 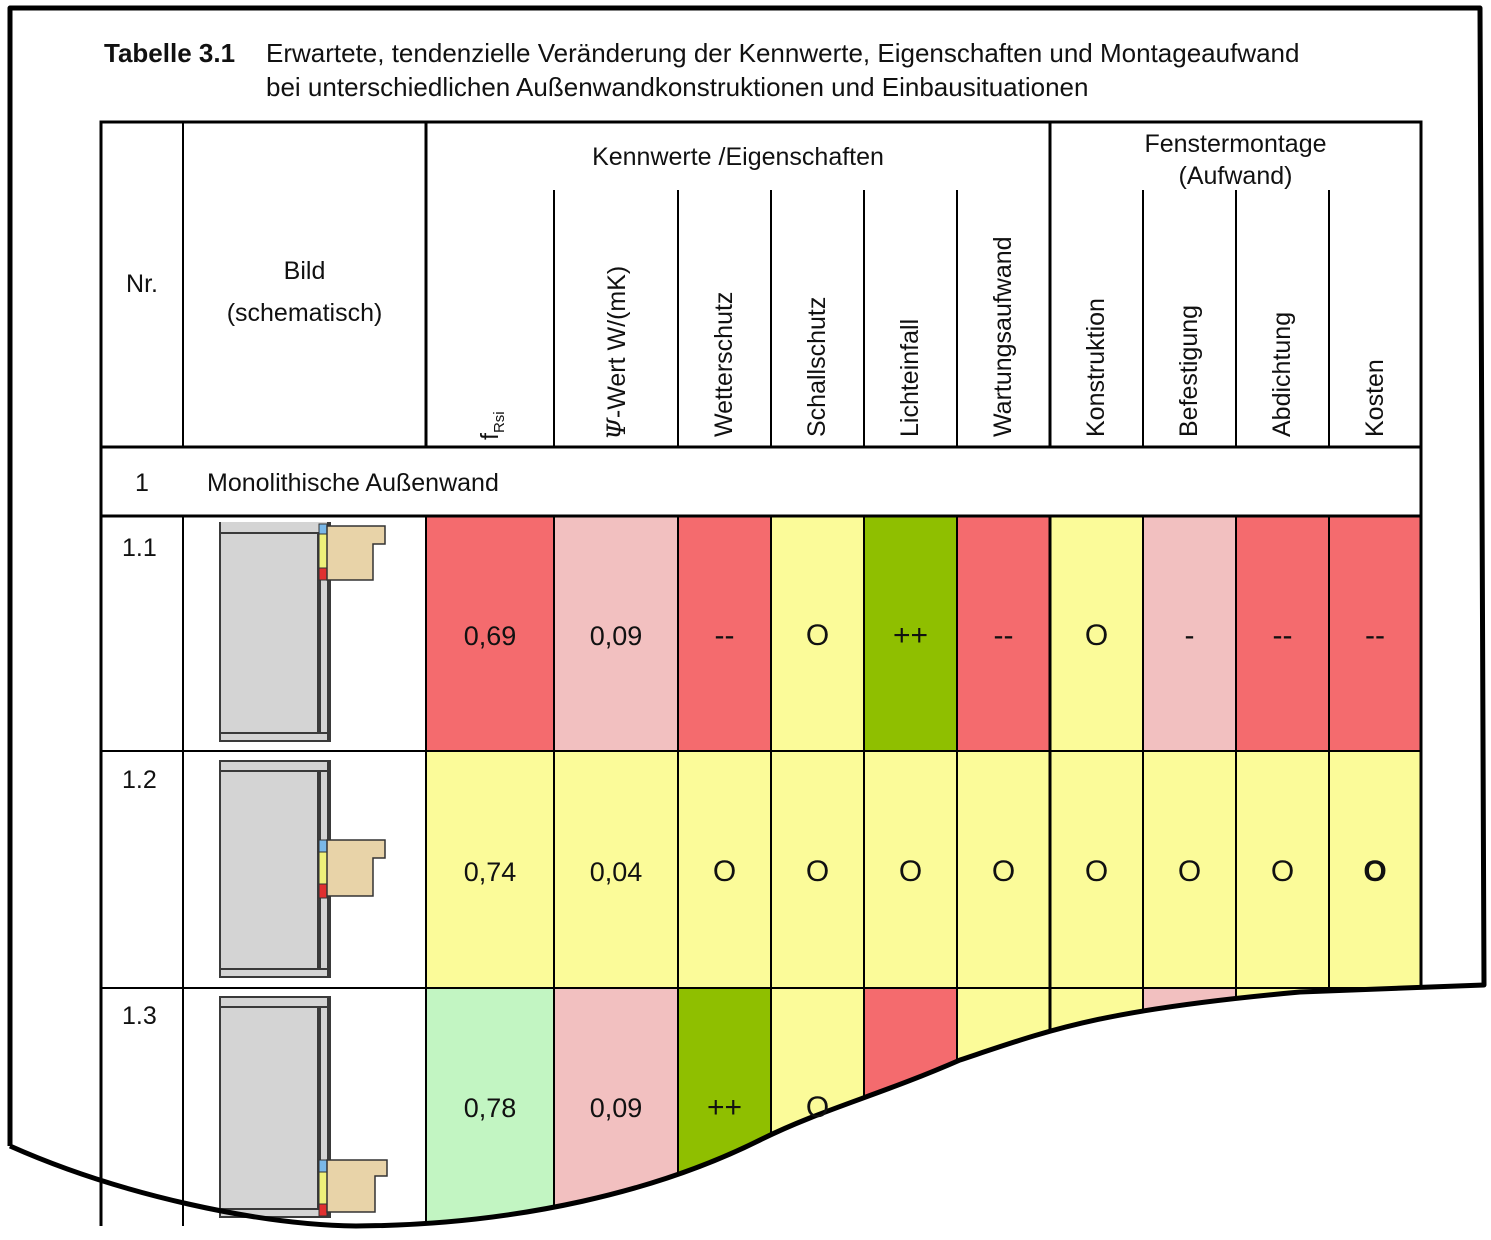 What do you see at coordinates (353, 483) in the screenshot?
I see `section-title: Monolithische Außenwand` at bounding box center [353, 483].